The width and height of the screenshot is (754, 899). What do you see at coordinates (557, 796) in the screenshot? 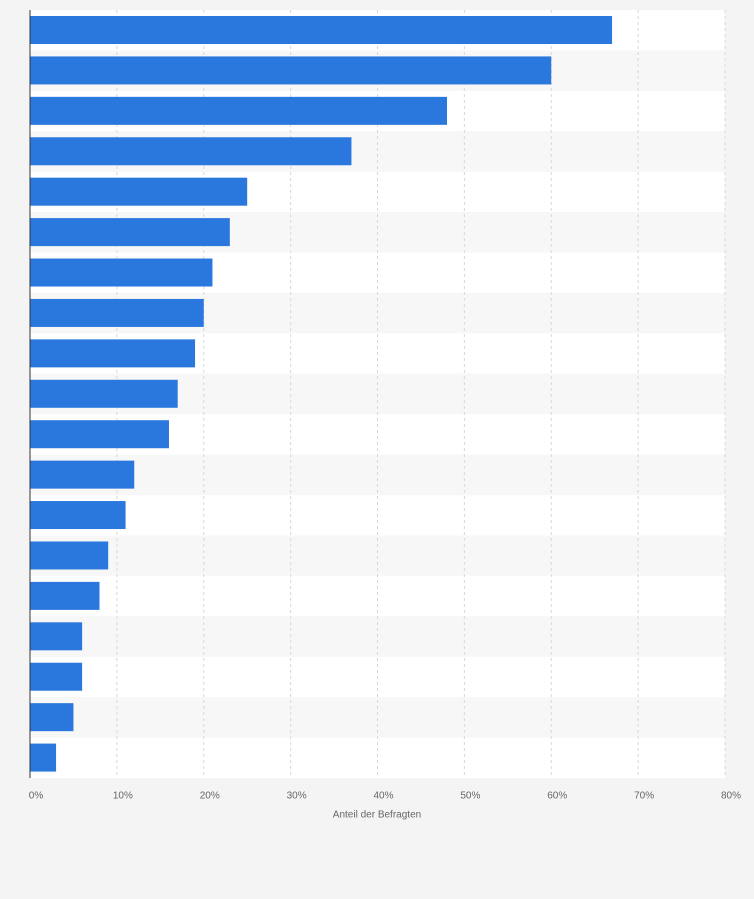
I see `x-tick-label: 60%` at bounding box center [557, 796].